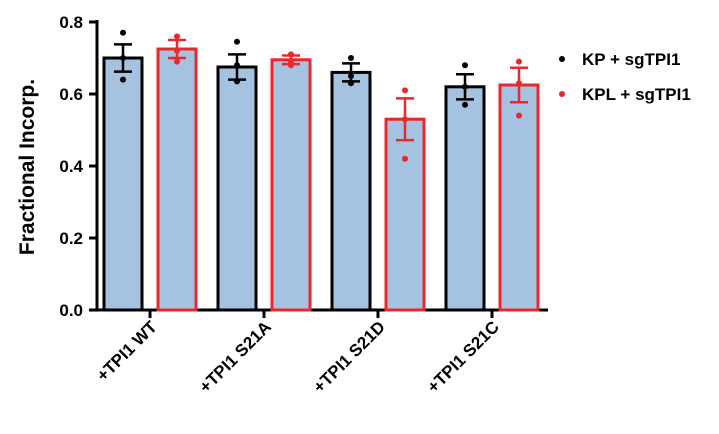 Image resolution: width=719 pixels, height=434 pixels. What do you see at coordinates (625, 77) in the screenshot?
I see `legend: KP + sgTPI1 KPL + sgTPI1` at bounding box center [625, 77].